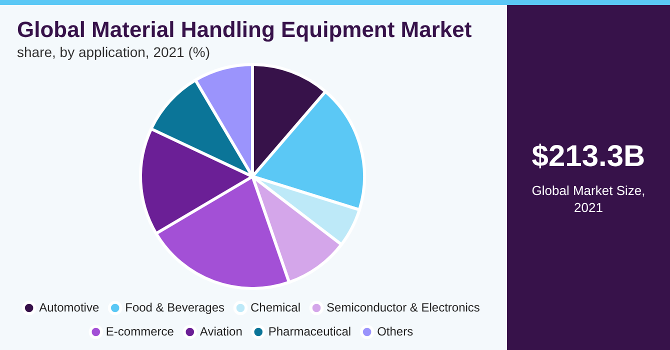  Describe the element at coordinates (403, 307) in the screenshot. I see `legend-label: Semiconductor & Electronics` at that location.